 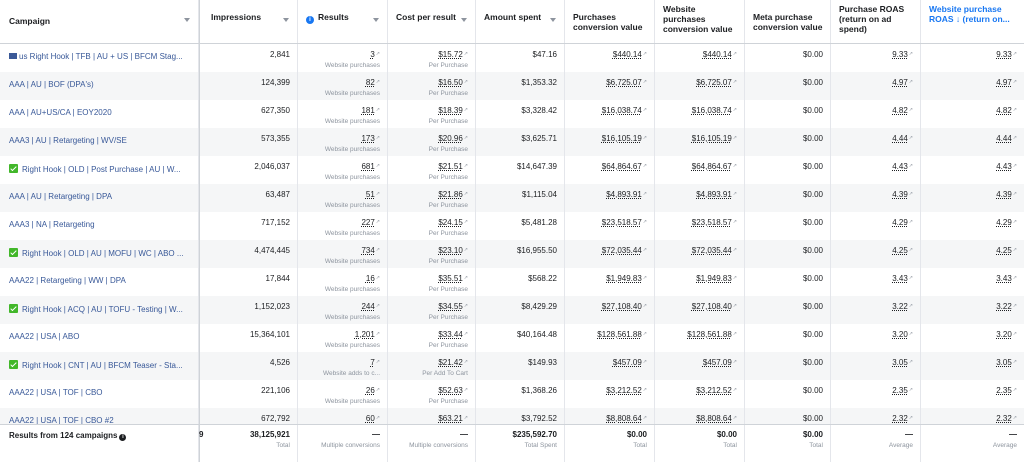 I want to click on campaign-name-link: AAA22 | USA | TOF | CBO #2, so click(x=61, y=420).